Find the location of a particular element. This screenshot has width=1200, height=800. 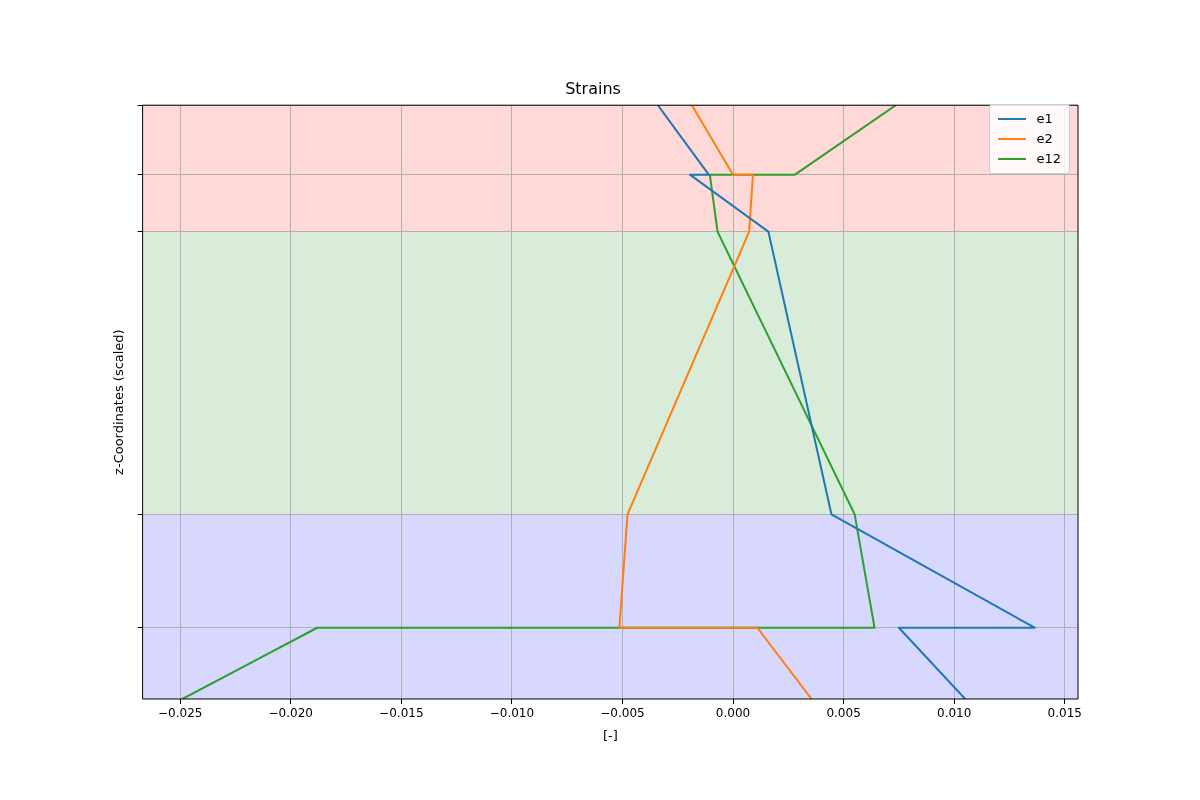

x-tick-label: −0.020 is located at coordinates (290, 713).